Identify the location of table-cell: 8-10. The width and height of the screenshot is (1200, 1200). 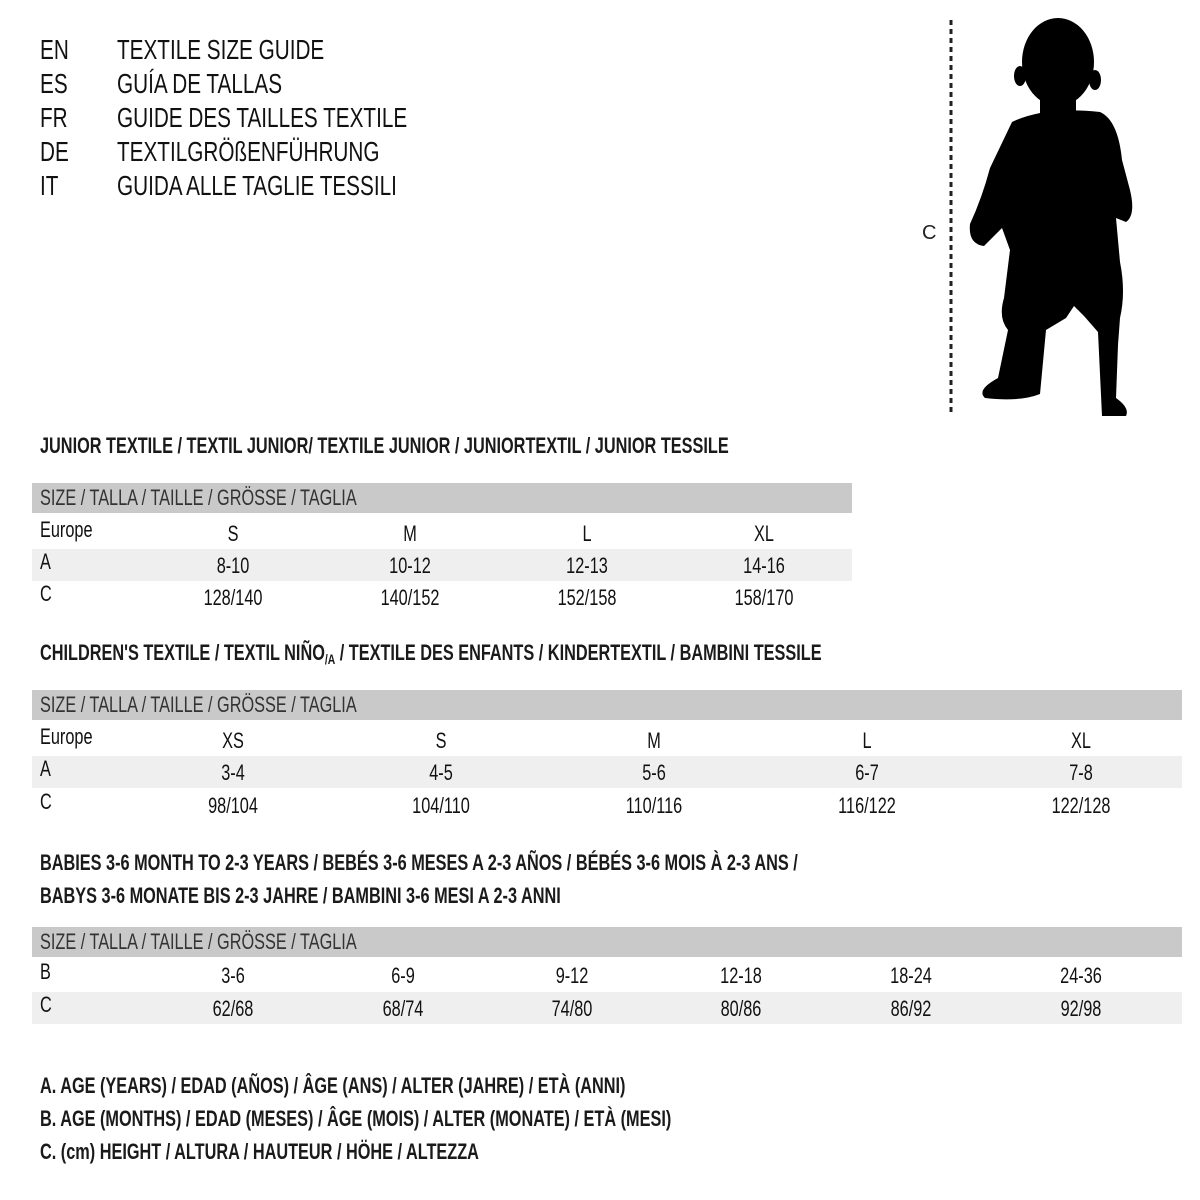
(233, 565).